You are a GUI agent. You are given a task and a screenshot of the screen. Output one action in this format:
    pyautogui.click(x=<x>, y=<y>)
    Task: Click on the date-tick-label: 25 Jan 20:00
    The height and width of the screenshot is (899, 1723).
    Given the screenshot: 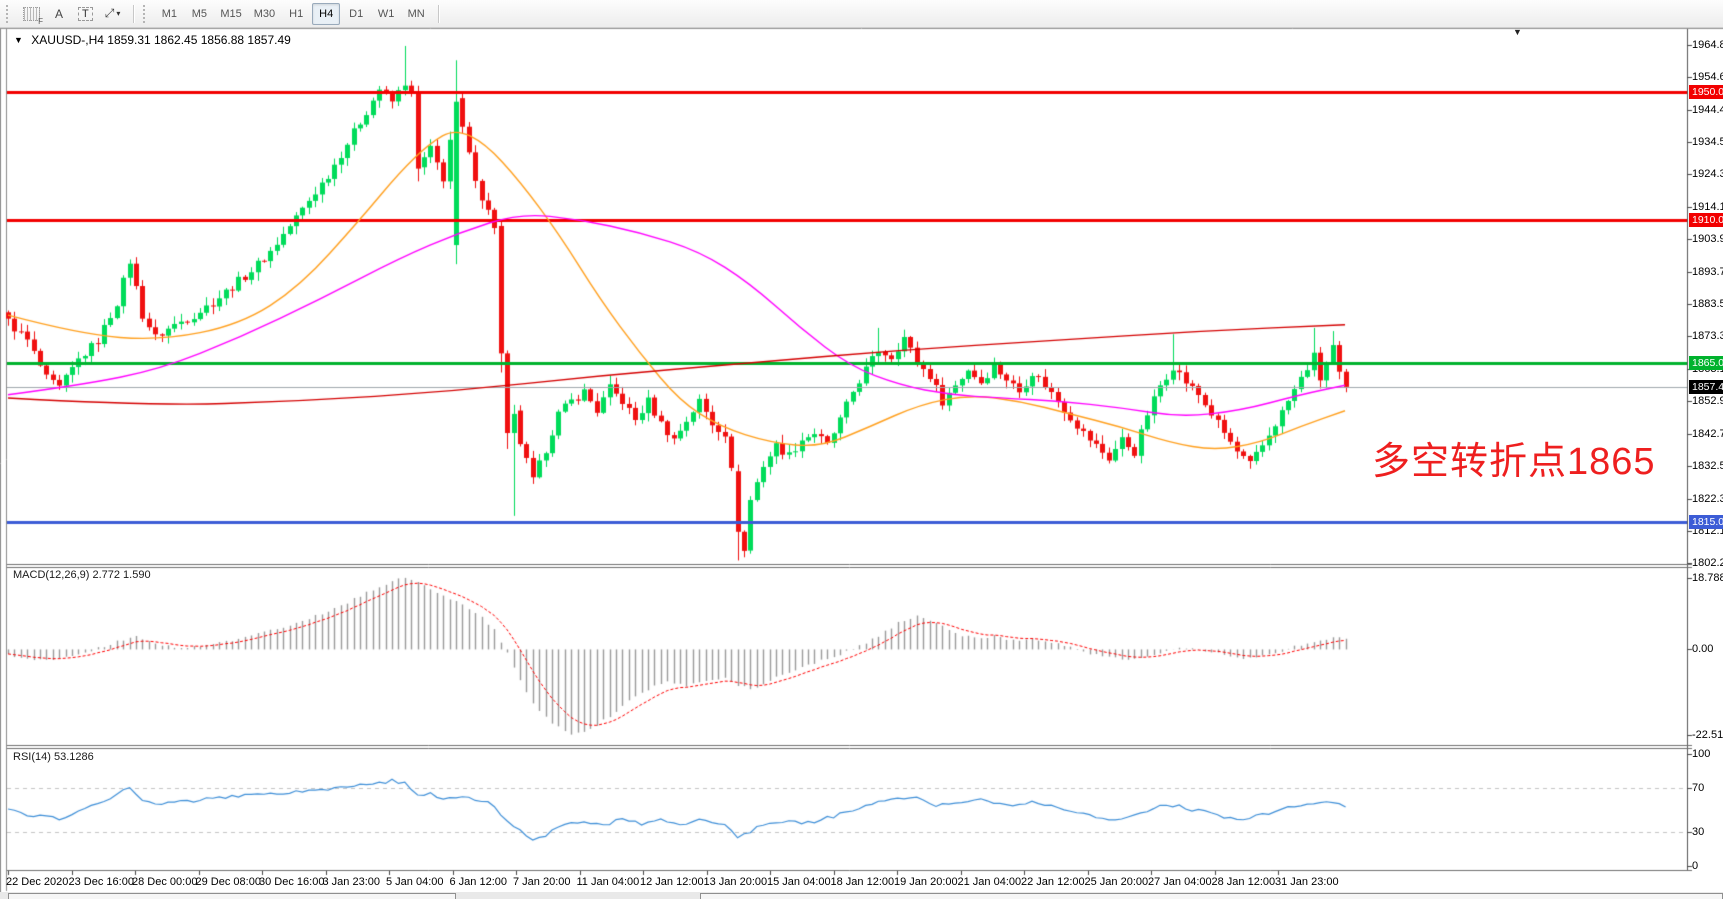 What is the action you would take?
    pyautogui.click(x=1116, y=882)
    